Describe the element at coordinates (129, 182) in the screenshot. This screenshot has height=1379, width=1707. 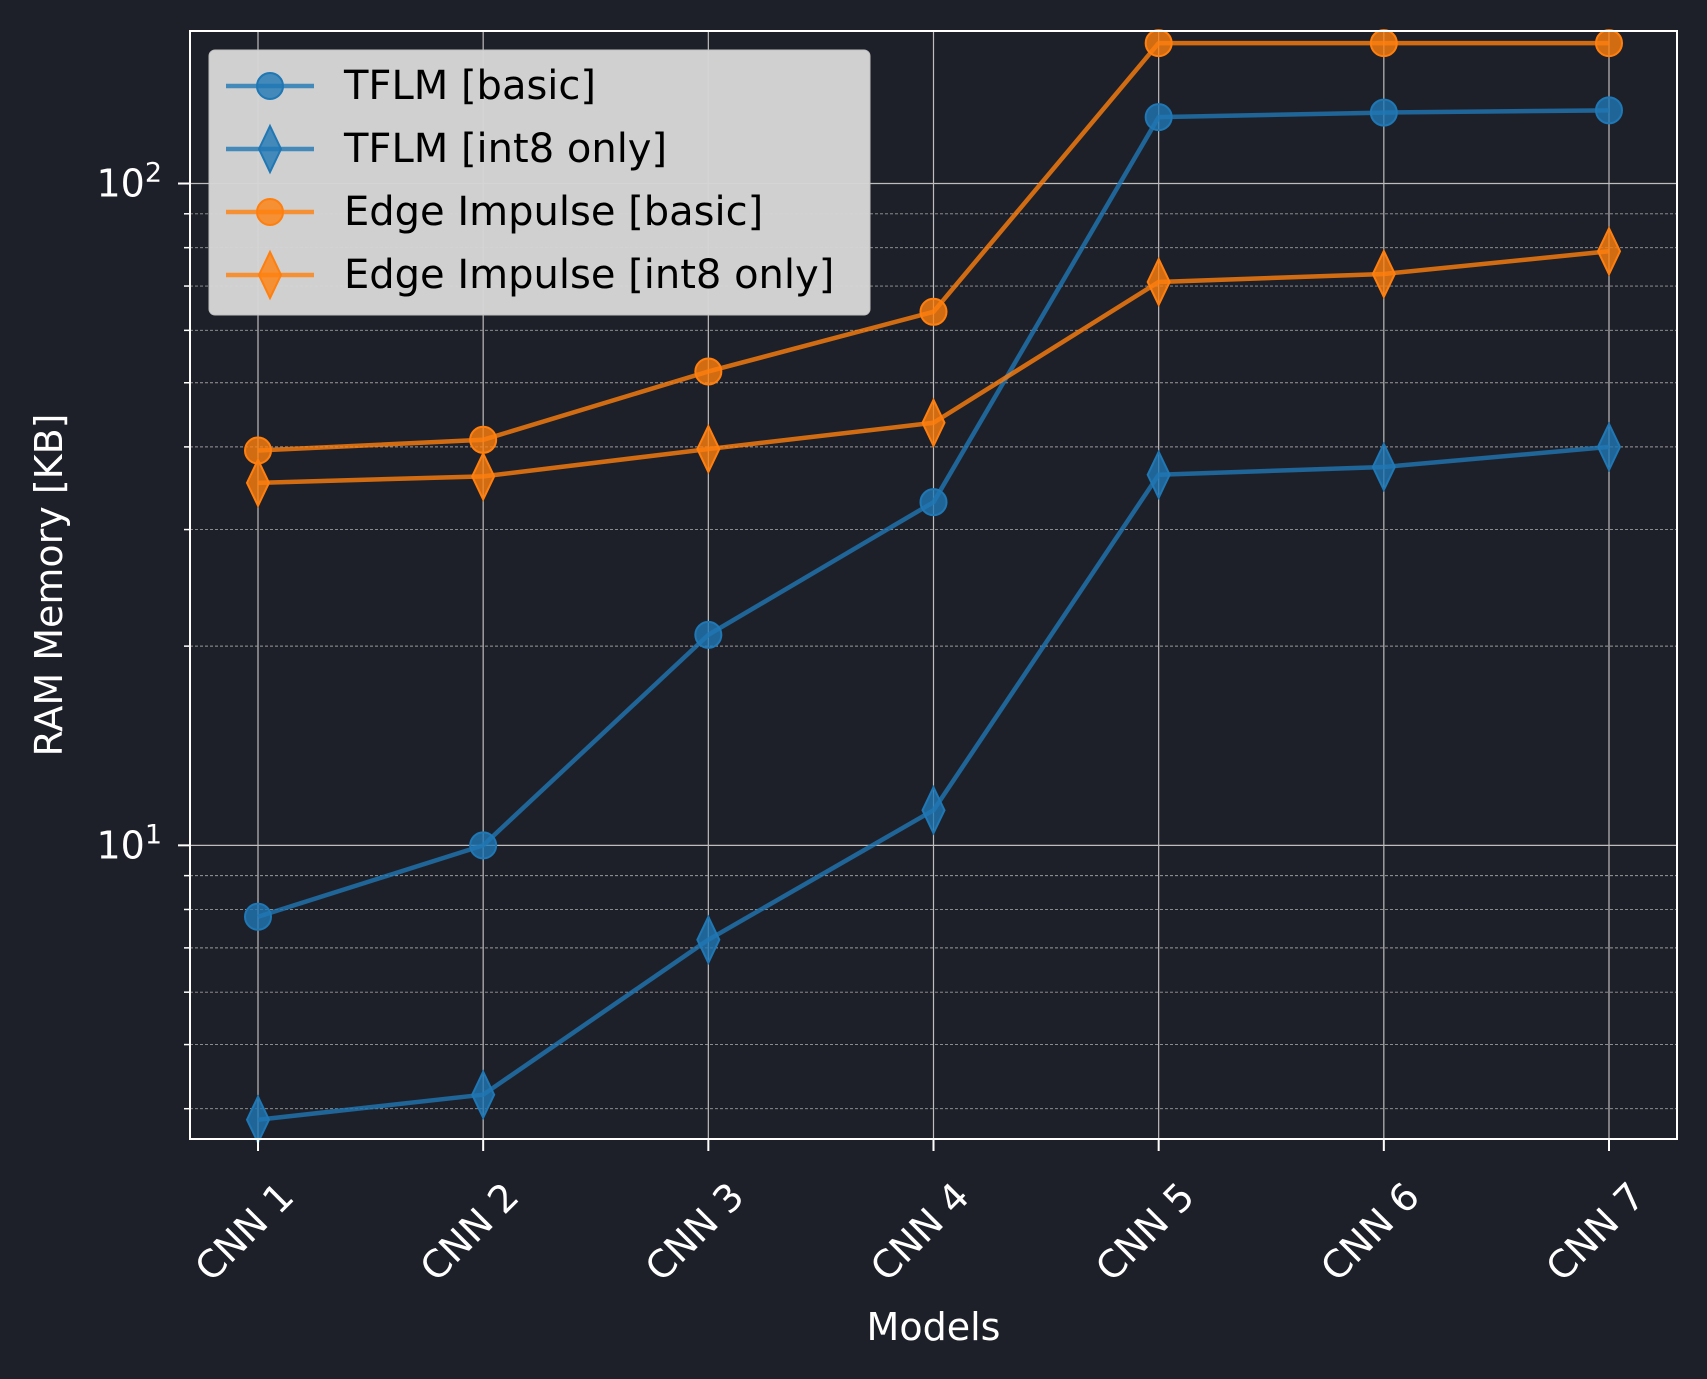
I see `y-tick-label: 102` at that location.